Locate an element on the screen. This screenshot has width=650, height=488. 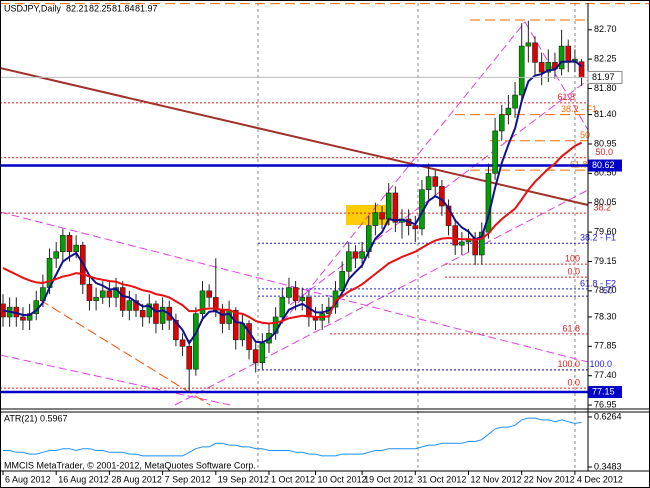
x-tick-label: 12 Nov 2012 is located at coordinates (496, 479).